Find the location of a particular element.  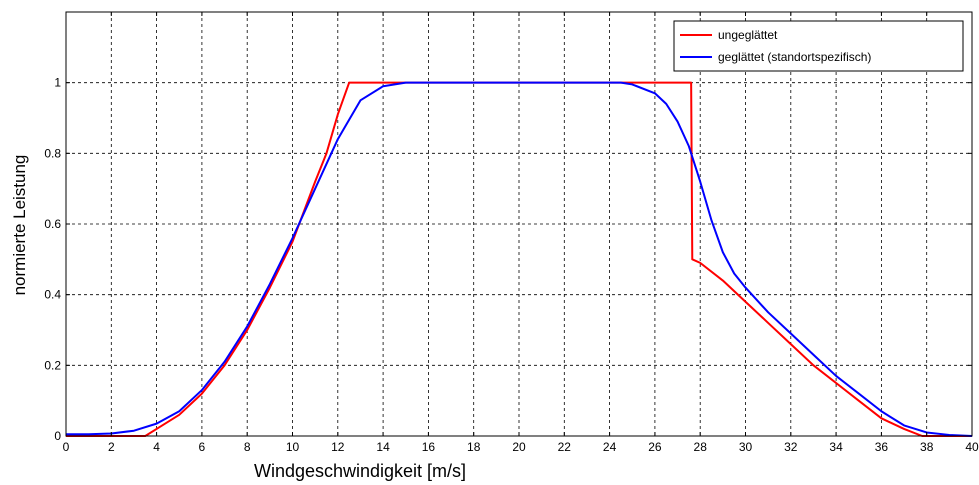

x-tick-label: 20 is located at coordinates (519, 447).